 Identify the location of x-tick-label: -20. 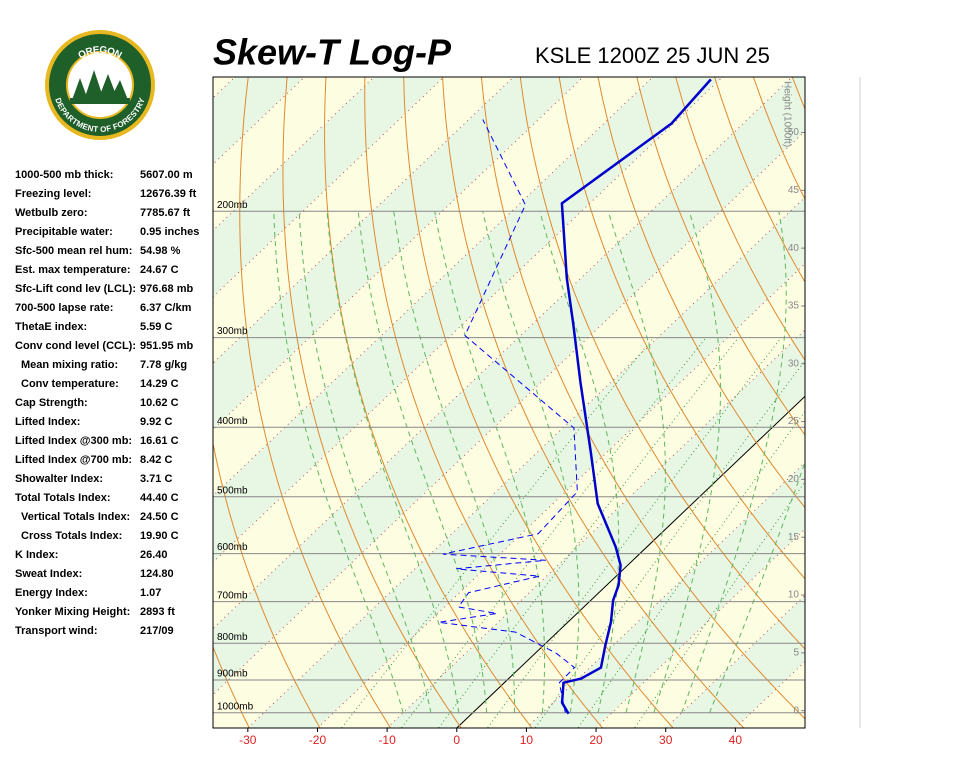
(318, 740).